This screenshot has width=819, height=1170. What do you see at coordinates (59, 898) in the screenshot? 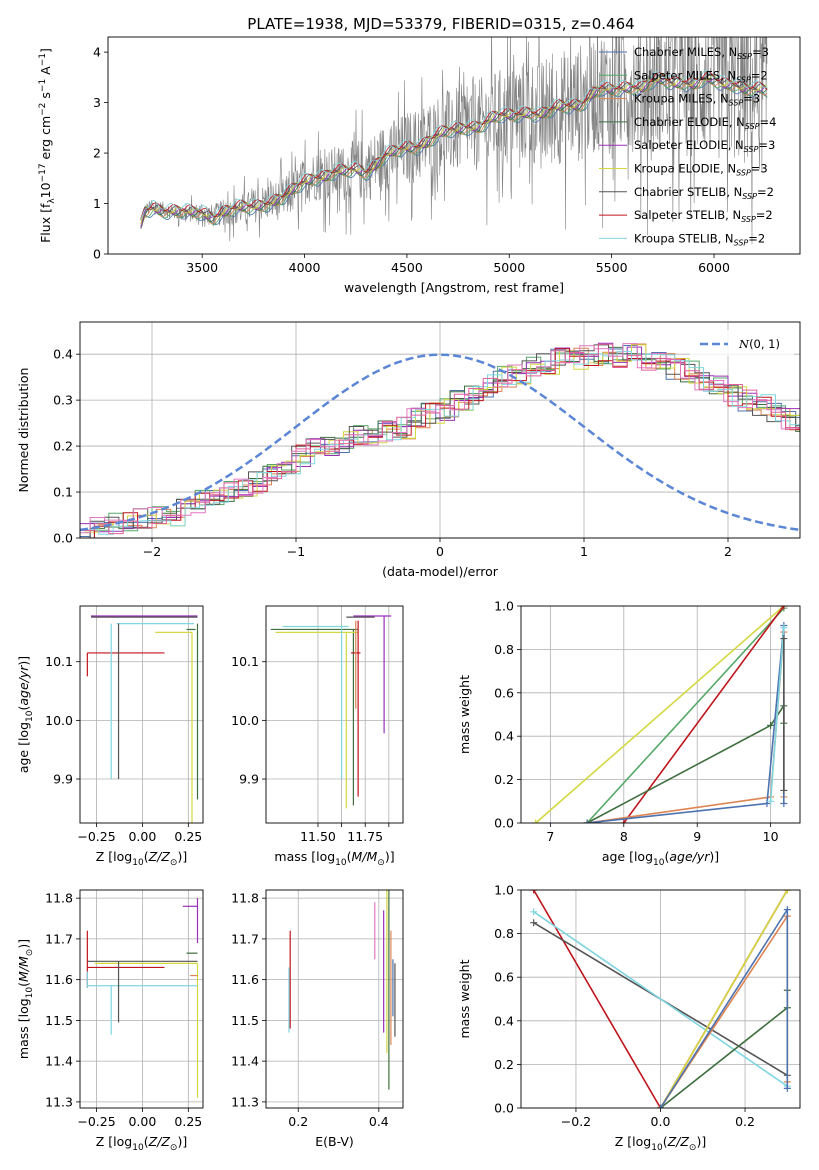
I see `y-tick-label: 11.8` at bounding box center [59, 898].